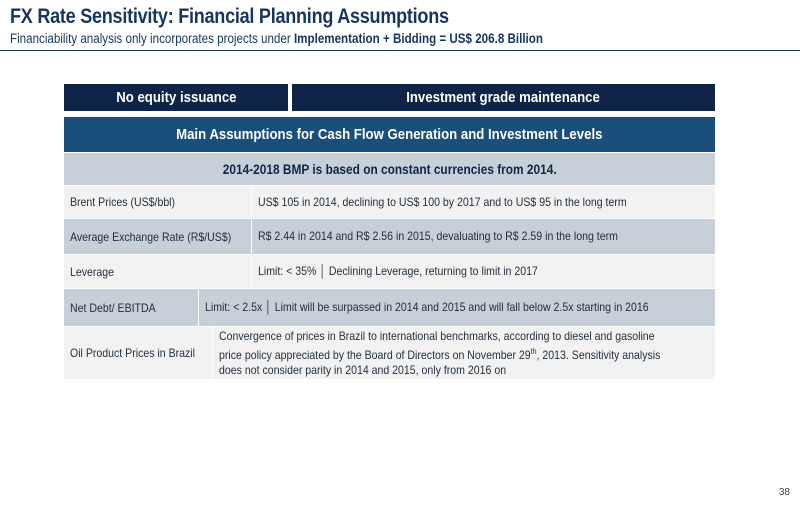 Image resolution: width=800 pixels, height=508 pixels. What do you see at coordinates (133, 353) in the screenshot?
I see `row-label-text: Oil Product Prices in Brazil` at bounding box center [133, 353].